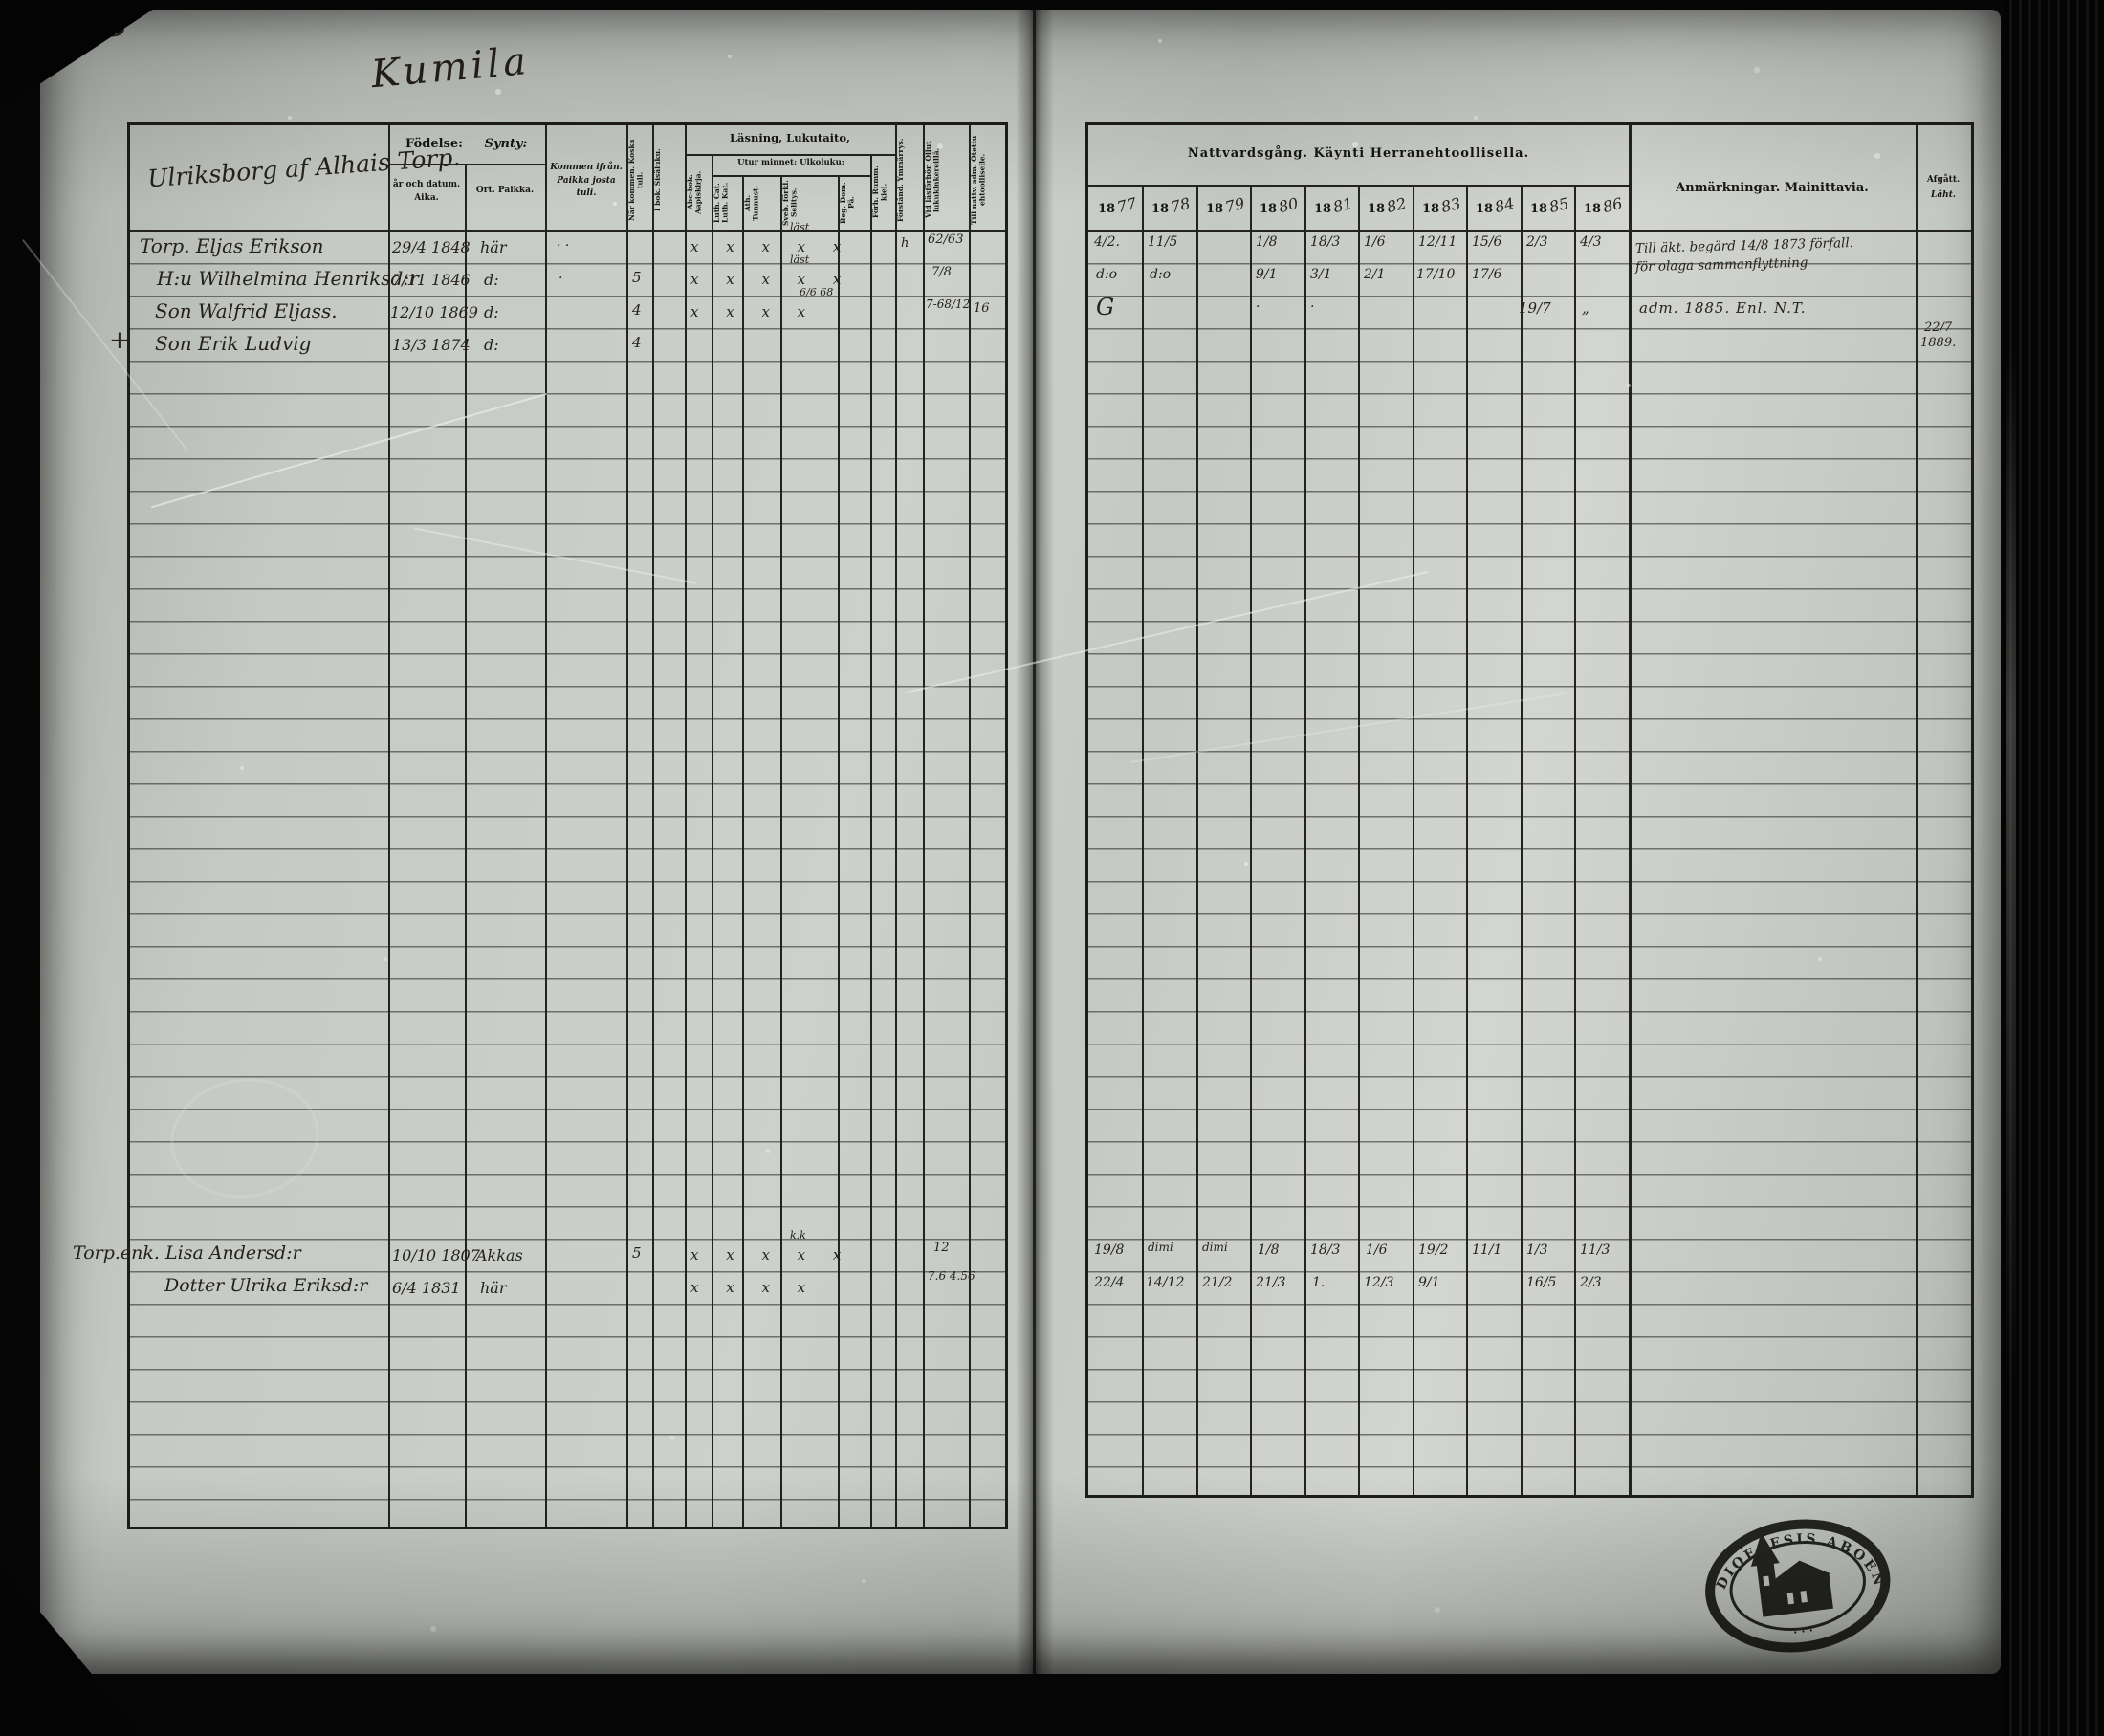  What do you see at coordinates (1772, 188) in the screenshot?
I see `header-anmarkningar: Anmärkningar. Mainittavia.` at bounding box center [1772, 188].